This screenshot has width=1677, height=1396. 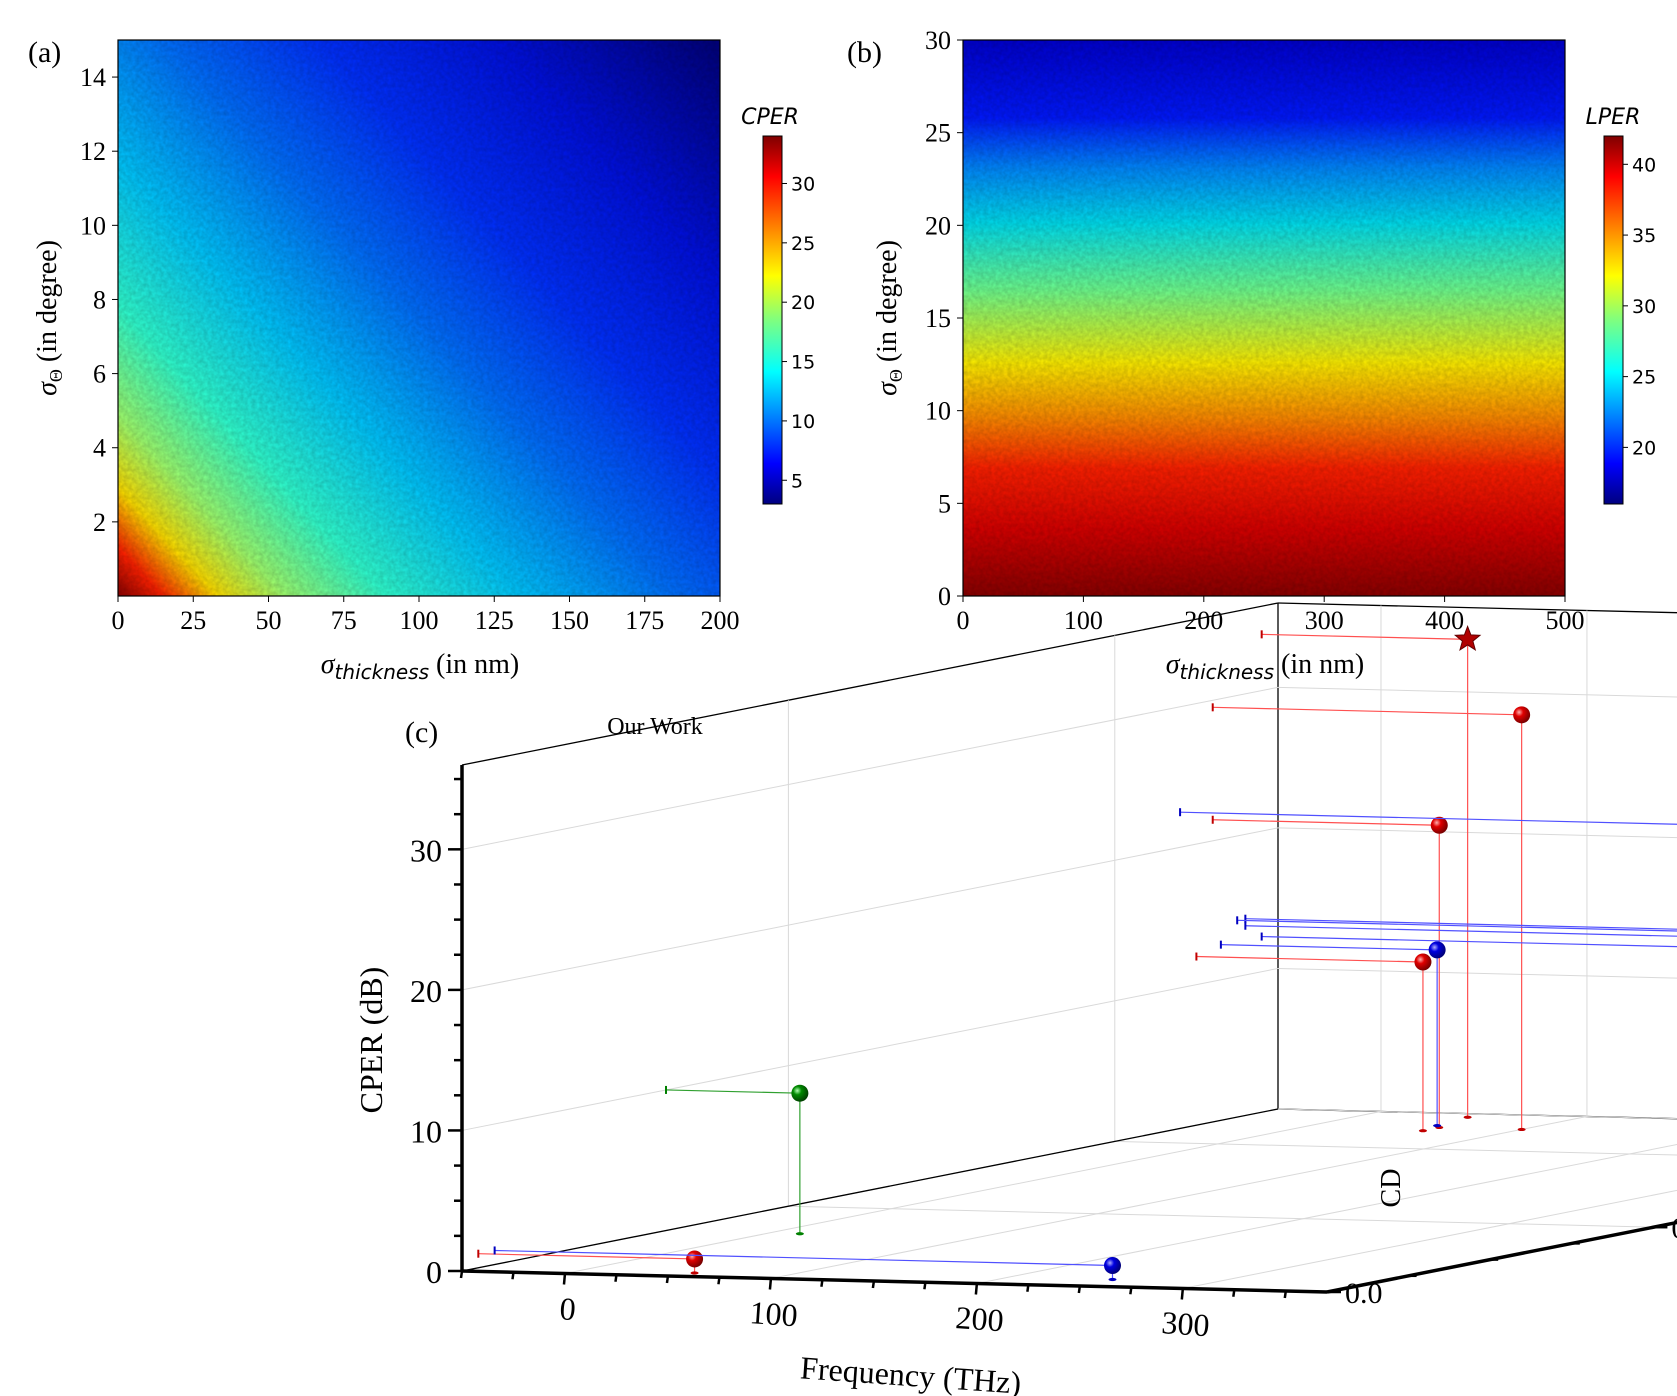 What do you see at coordinates (1477, 1114) in the screenshot?
I see `back-pane-edge` at bounding box center [1477, 1114].